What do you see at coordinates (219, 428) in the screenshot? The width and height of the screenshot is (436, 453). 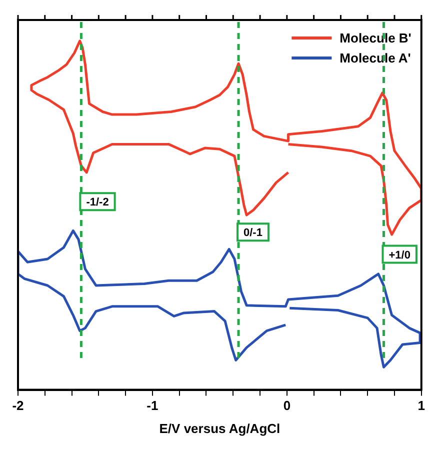 I see `x-axis-title: E/V versus Ag/AgCl` at bounding box center [219, 428].